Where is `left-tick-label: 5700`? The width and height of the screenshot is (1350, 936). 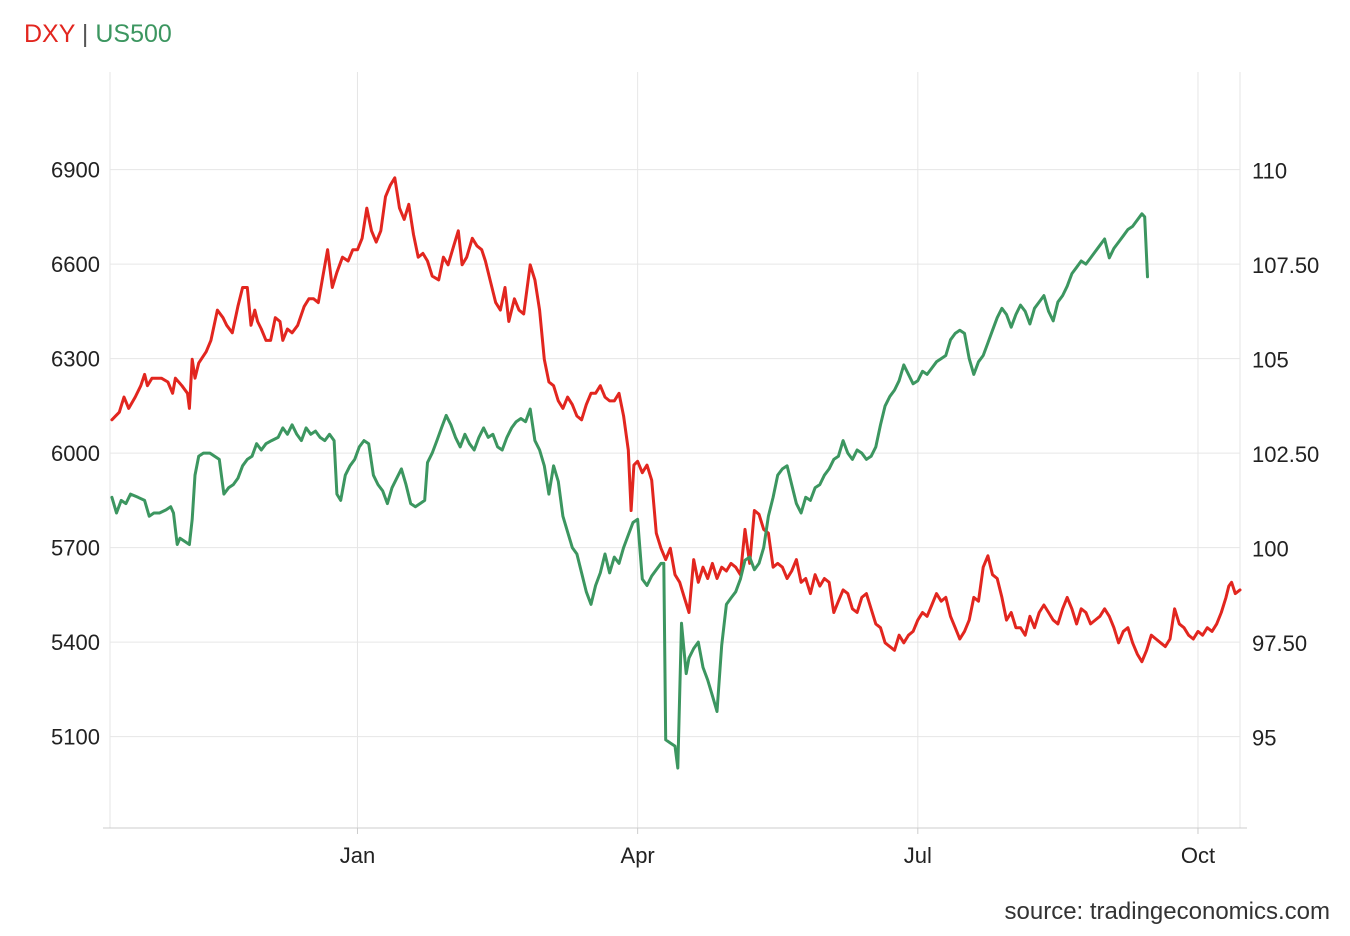
left-tick-label: 5700 is located at coordinates (75, 548).